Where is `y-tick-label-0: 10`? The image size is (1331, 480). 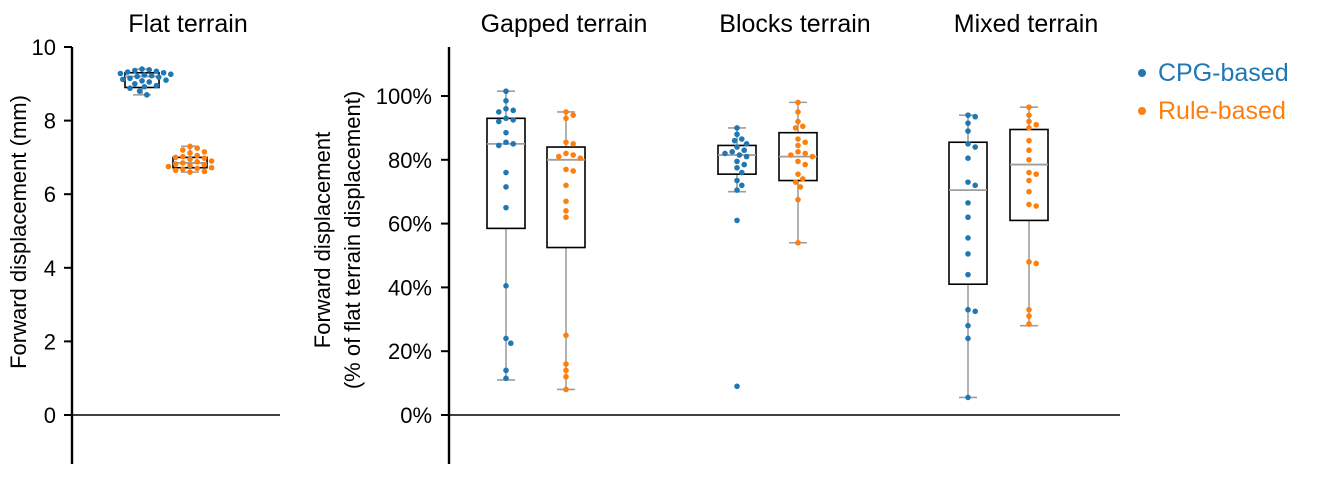 y-tick-label-0: 10 is located at coordinates (44, 47).